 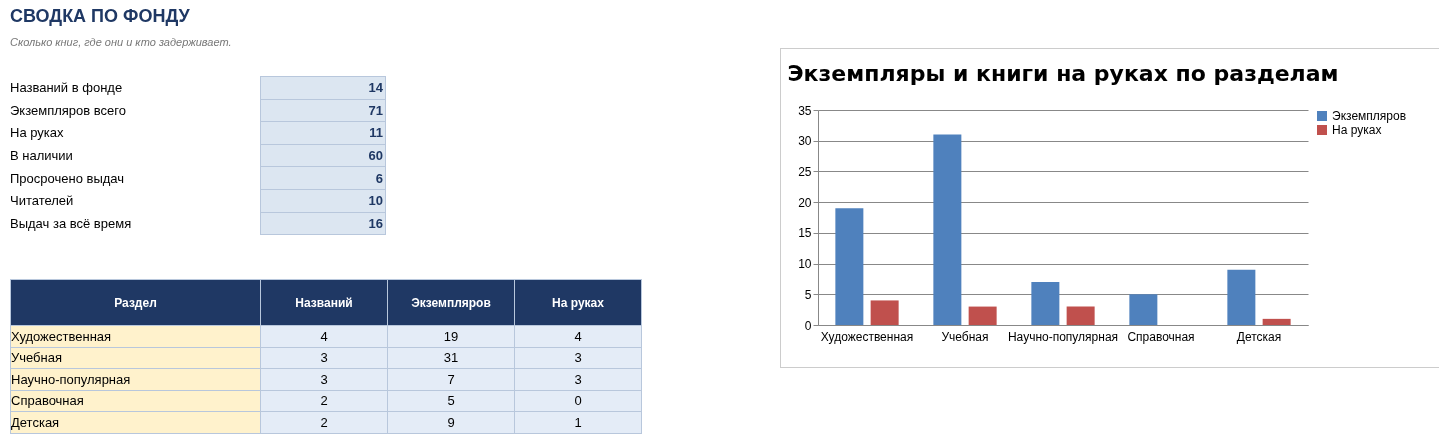 What do you see at coordinates (323, 201) in the screenshot?
I see `data-label: 10` at bounding box center [323, 201].